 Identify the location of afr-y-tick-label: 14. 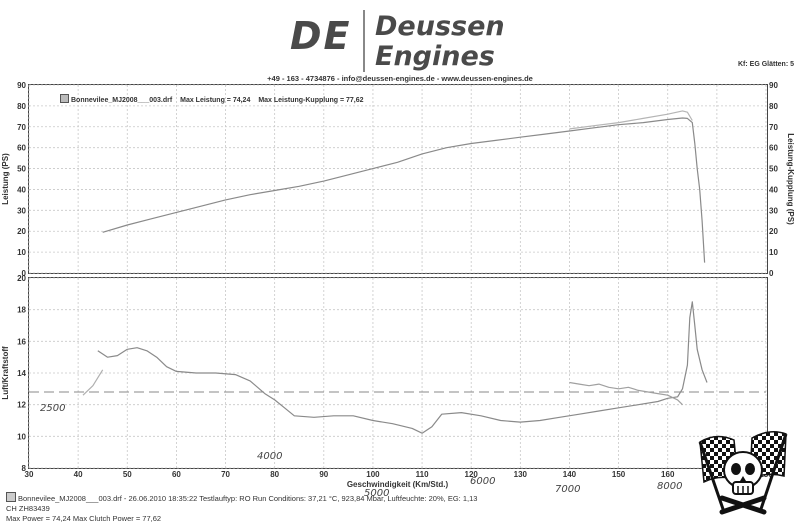
(21, 373).